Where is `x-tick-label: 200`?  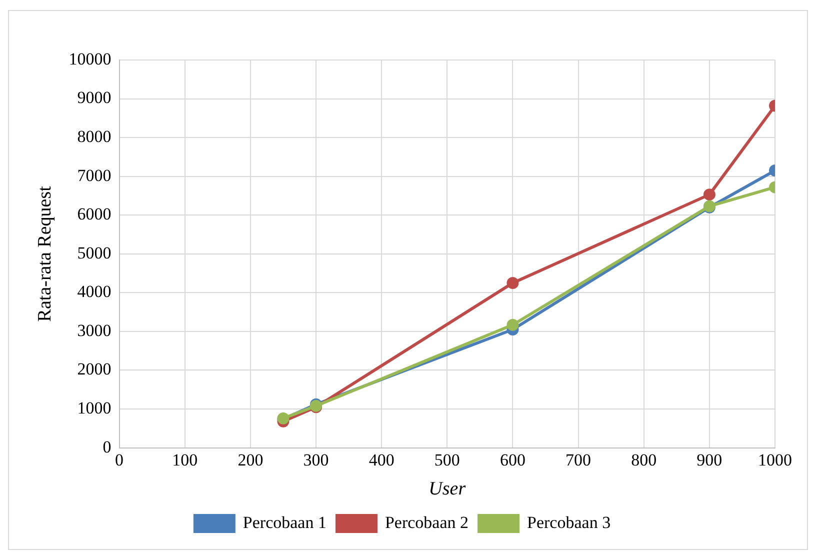
x-tick-label: 200 is located at coordinates (251, 460).